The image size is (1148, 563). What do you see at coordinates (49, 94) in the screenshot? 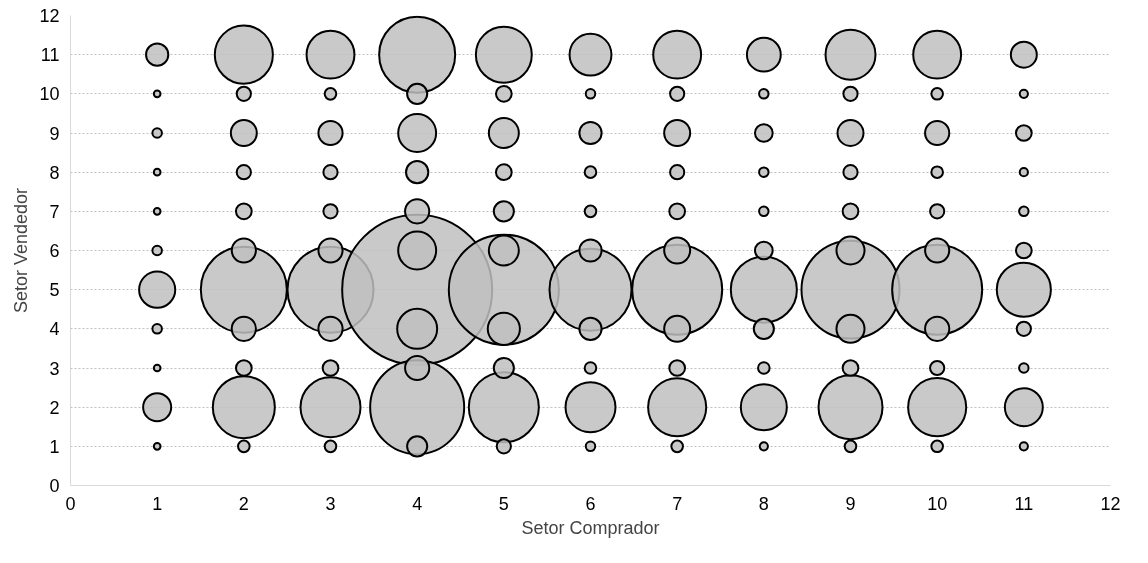
I see `y-tick-label: 10` at bounding box center [49, 94].